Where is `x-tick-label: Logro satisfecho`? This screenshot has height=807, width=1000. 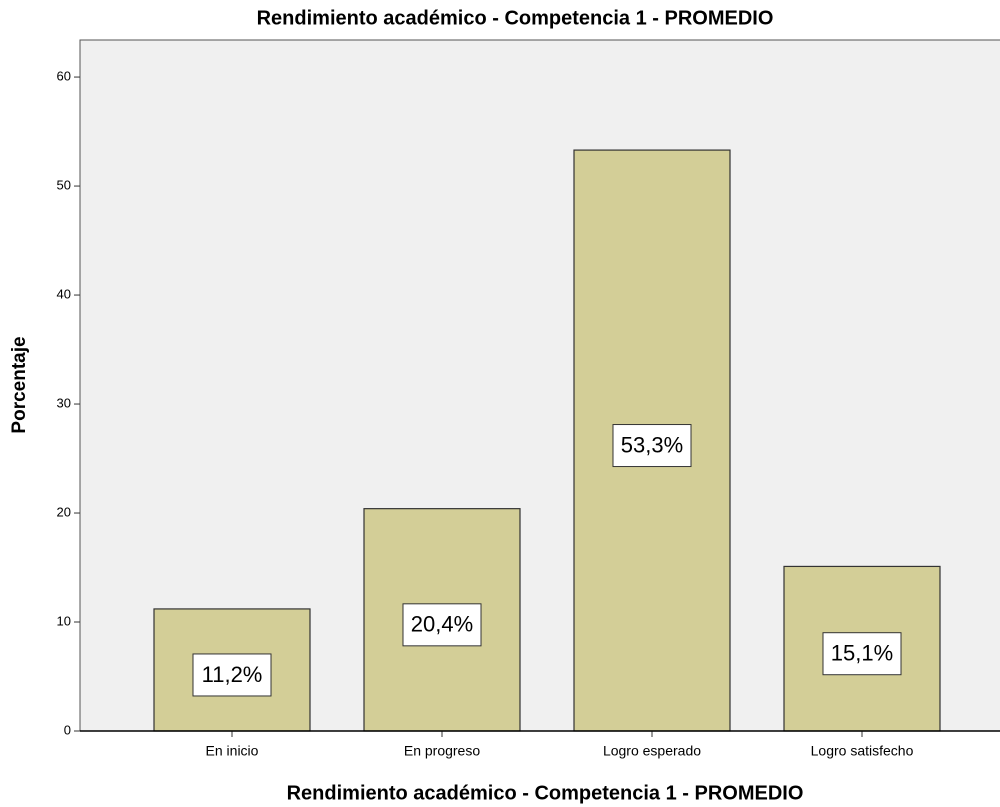
x-tick-label: Logro satisfecho is located at coordinates (862, 751).